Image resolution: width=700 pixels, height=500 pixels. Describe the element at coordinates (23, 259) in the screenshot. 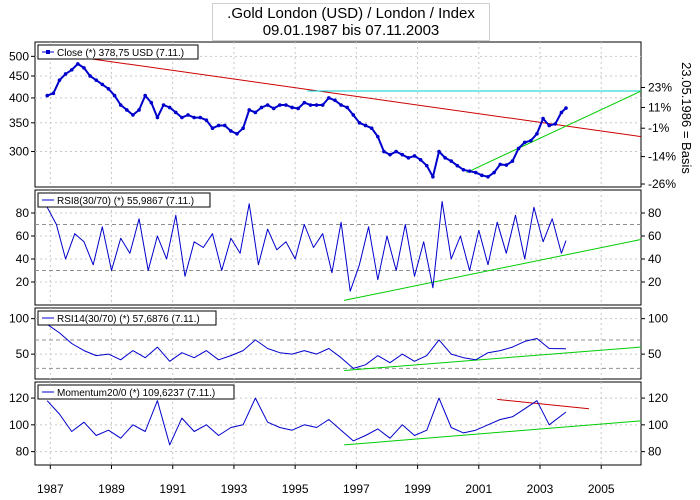

I see `y-tick-label-left: 40` at that location.